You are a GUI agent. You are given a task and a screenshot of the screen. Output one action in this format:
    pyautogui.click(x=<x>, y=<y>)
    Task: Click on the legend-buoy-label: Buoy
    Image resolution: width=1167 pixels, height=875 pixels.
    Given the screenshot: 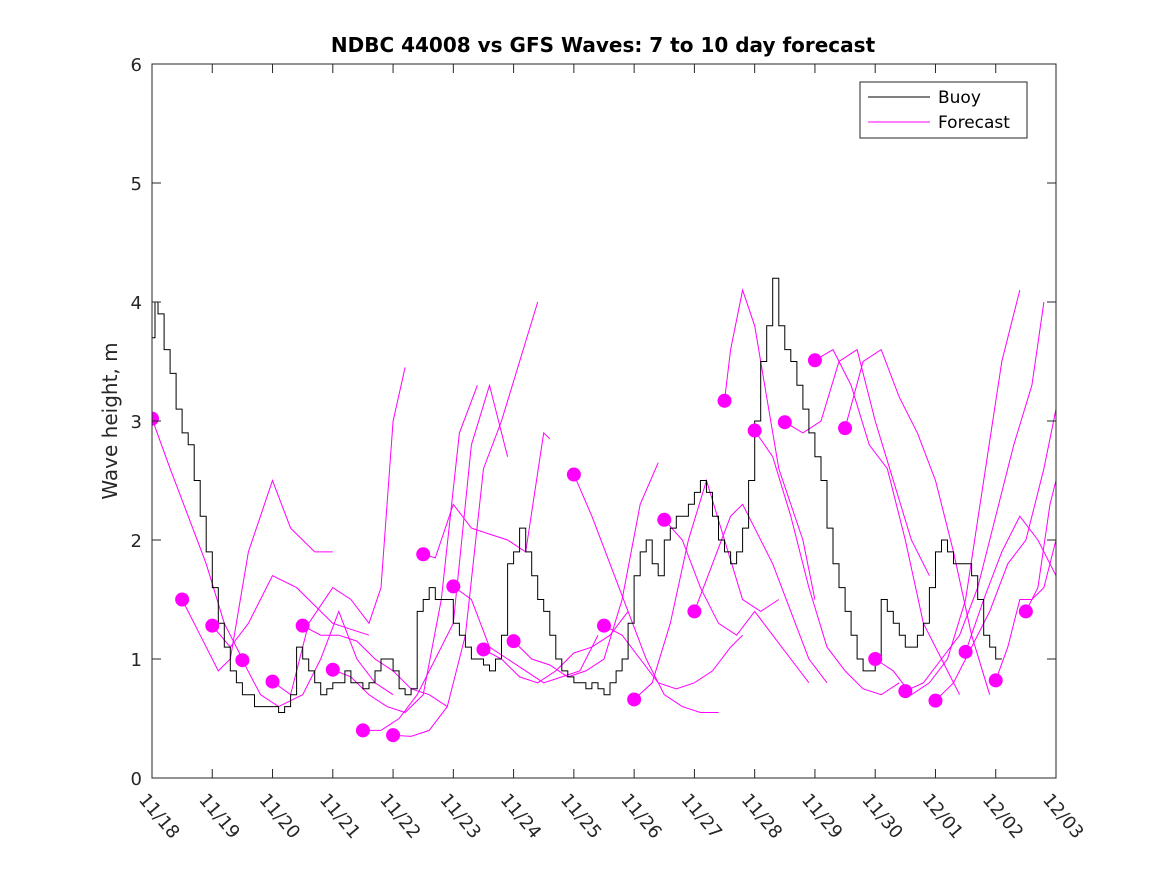 What is the action you would take?
    pyautogui.click(x=959, y=98)
    